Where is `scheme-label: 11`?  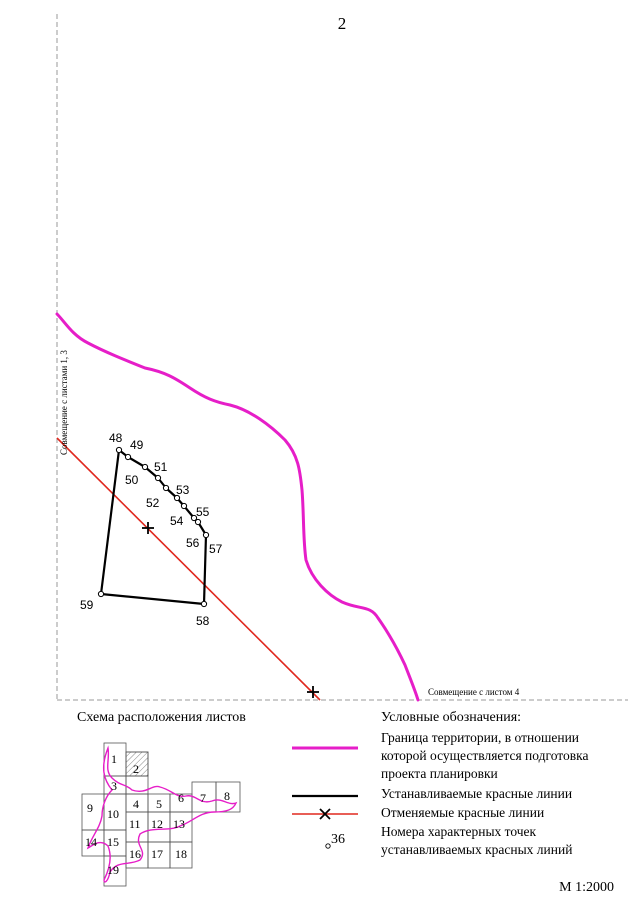 scheme-label: 11 is located at coordinates (135, 824).